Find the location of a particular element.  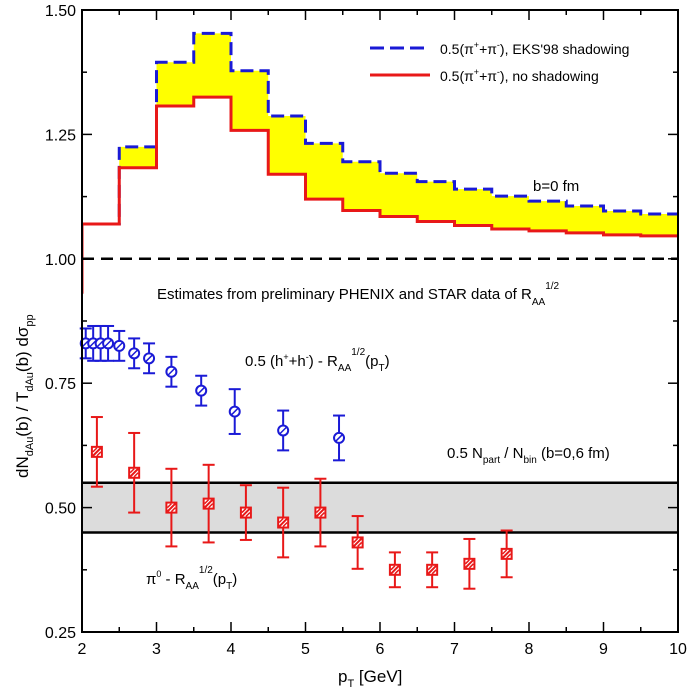

y-tick-label: 1.50 is located at coordinates (60, 11).